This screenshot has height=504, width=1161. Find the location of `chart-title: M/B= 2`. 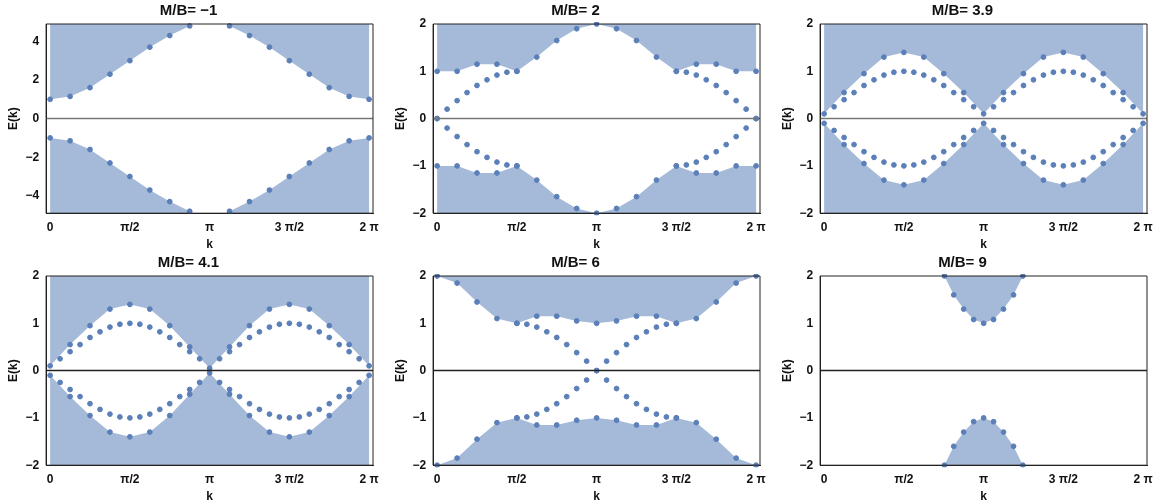

chart-title: M/B= 2 is located at coordinates (575, 10).